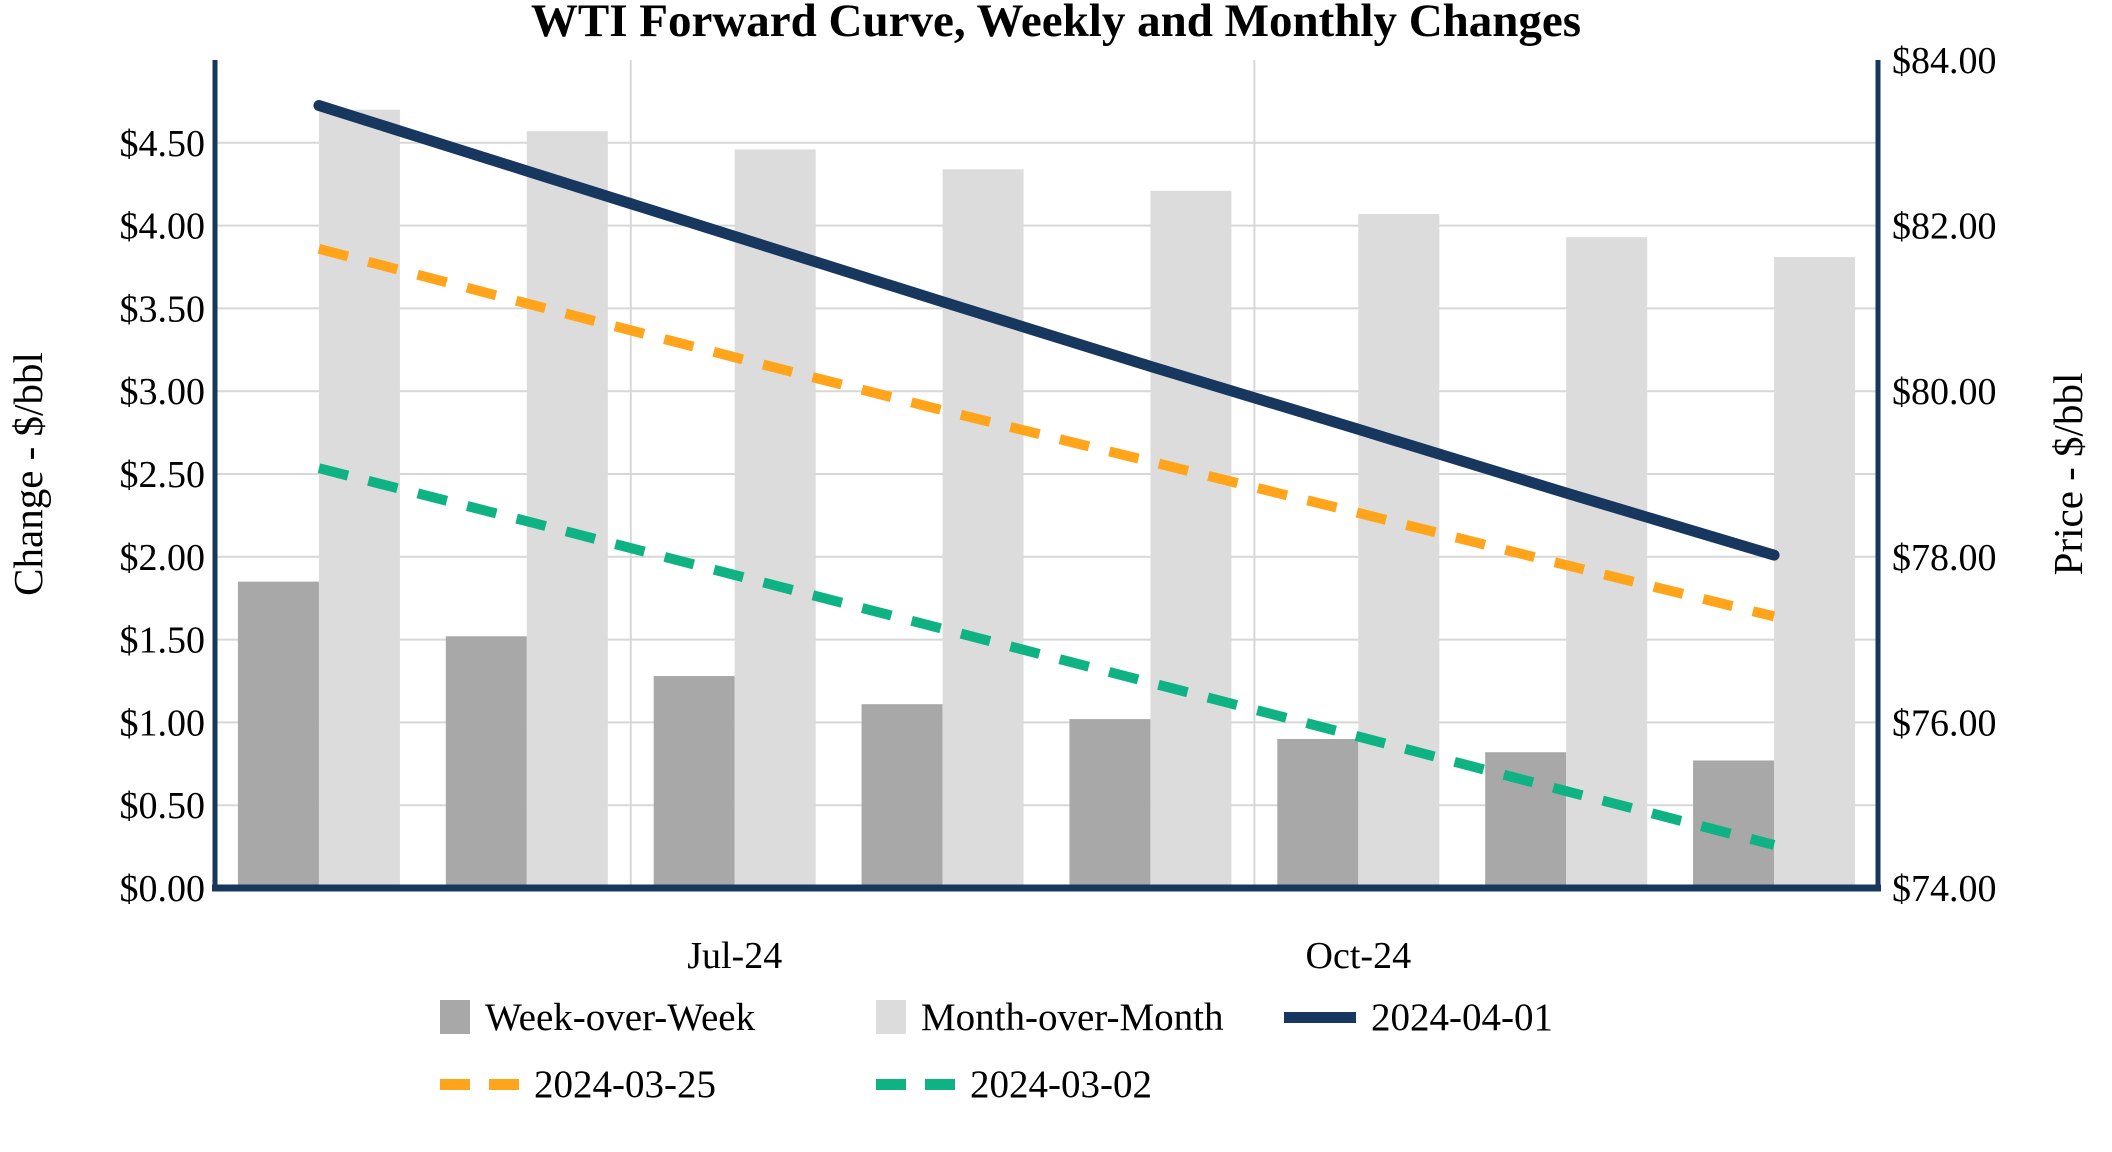 The image size is (2112, 1152). I want to click on left-axis-tick-label: $3.00, so click(163, 392).